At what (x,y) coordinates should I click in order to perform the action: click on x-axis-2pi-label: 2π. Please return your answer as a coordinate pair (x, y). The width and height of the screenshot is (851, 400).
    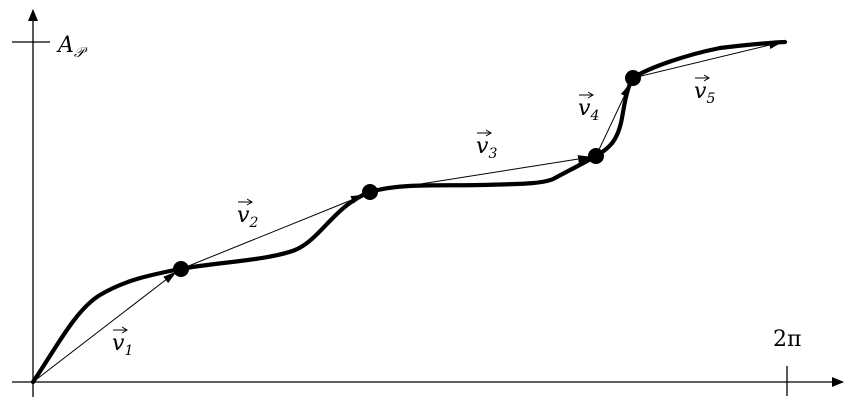
    Looking at the image, I should click on (787, 339).